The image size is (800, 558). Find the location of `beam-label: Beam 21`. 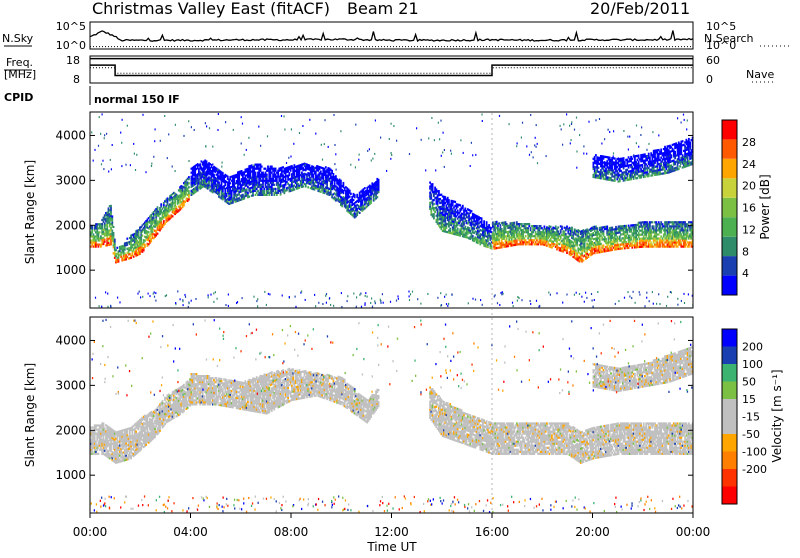

beam-label: Beam 21 is located at coordinates (383, 9).